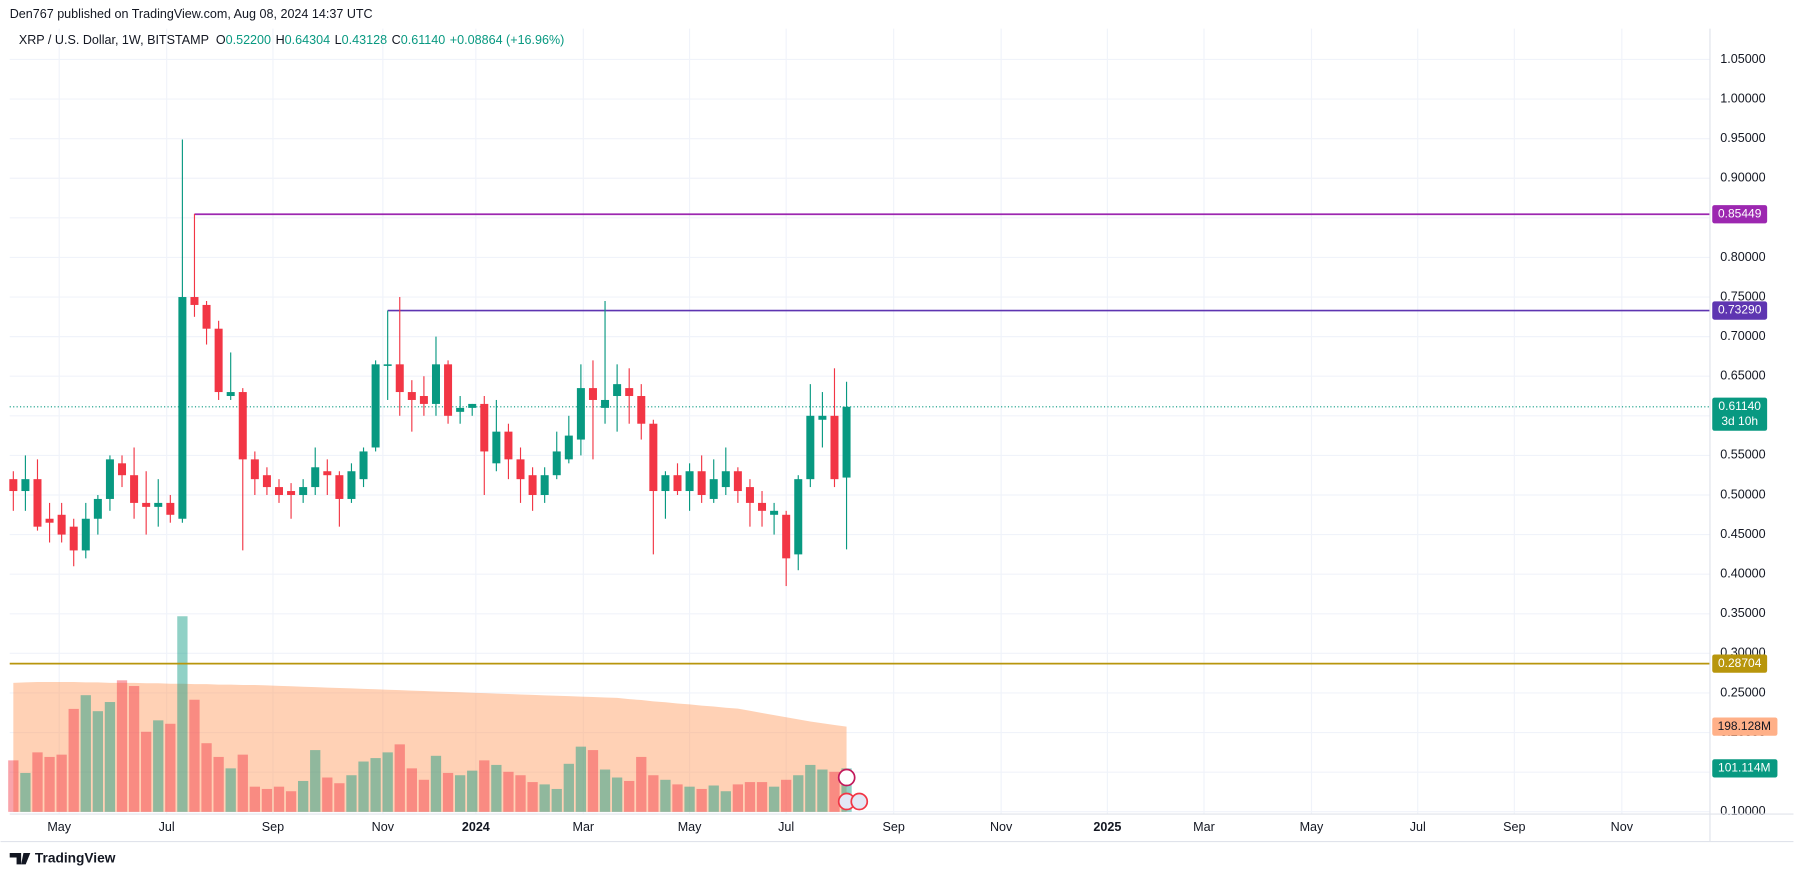  Describe the element at coordinates (1742, 613) in the screenshot. I see `y-tick-label: 0.35000` at that location.